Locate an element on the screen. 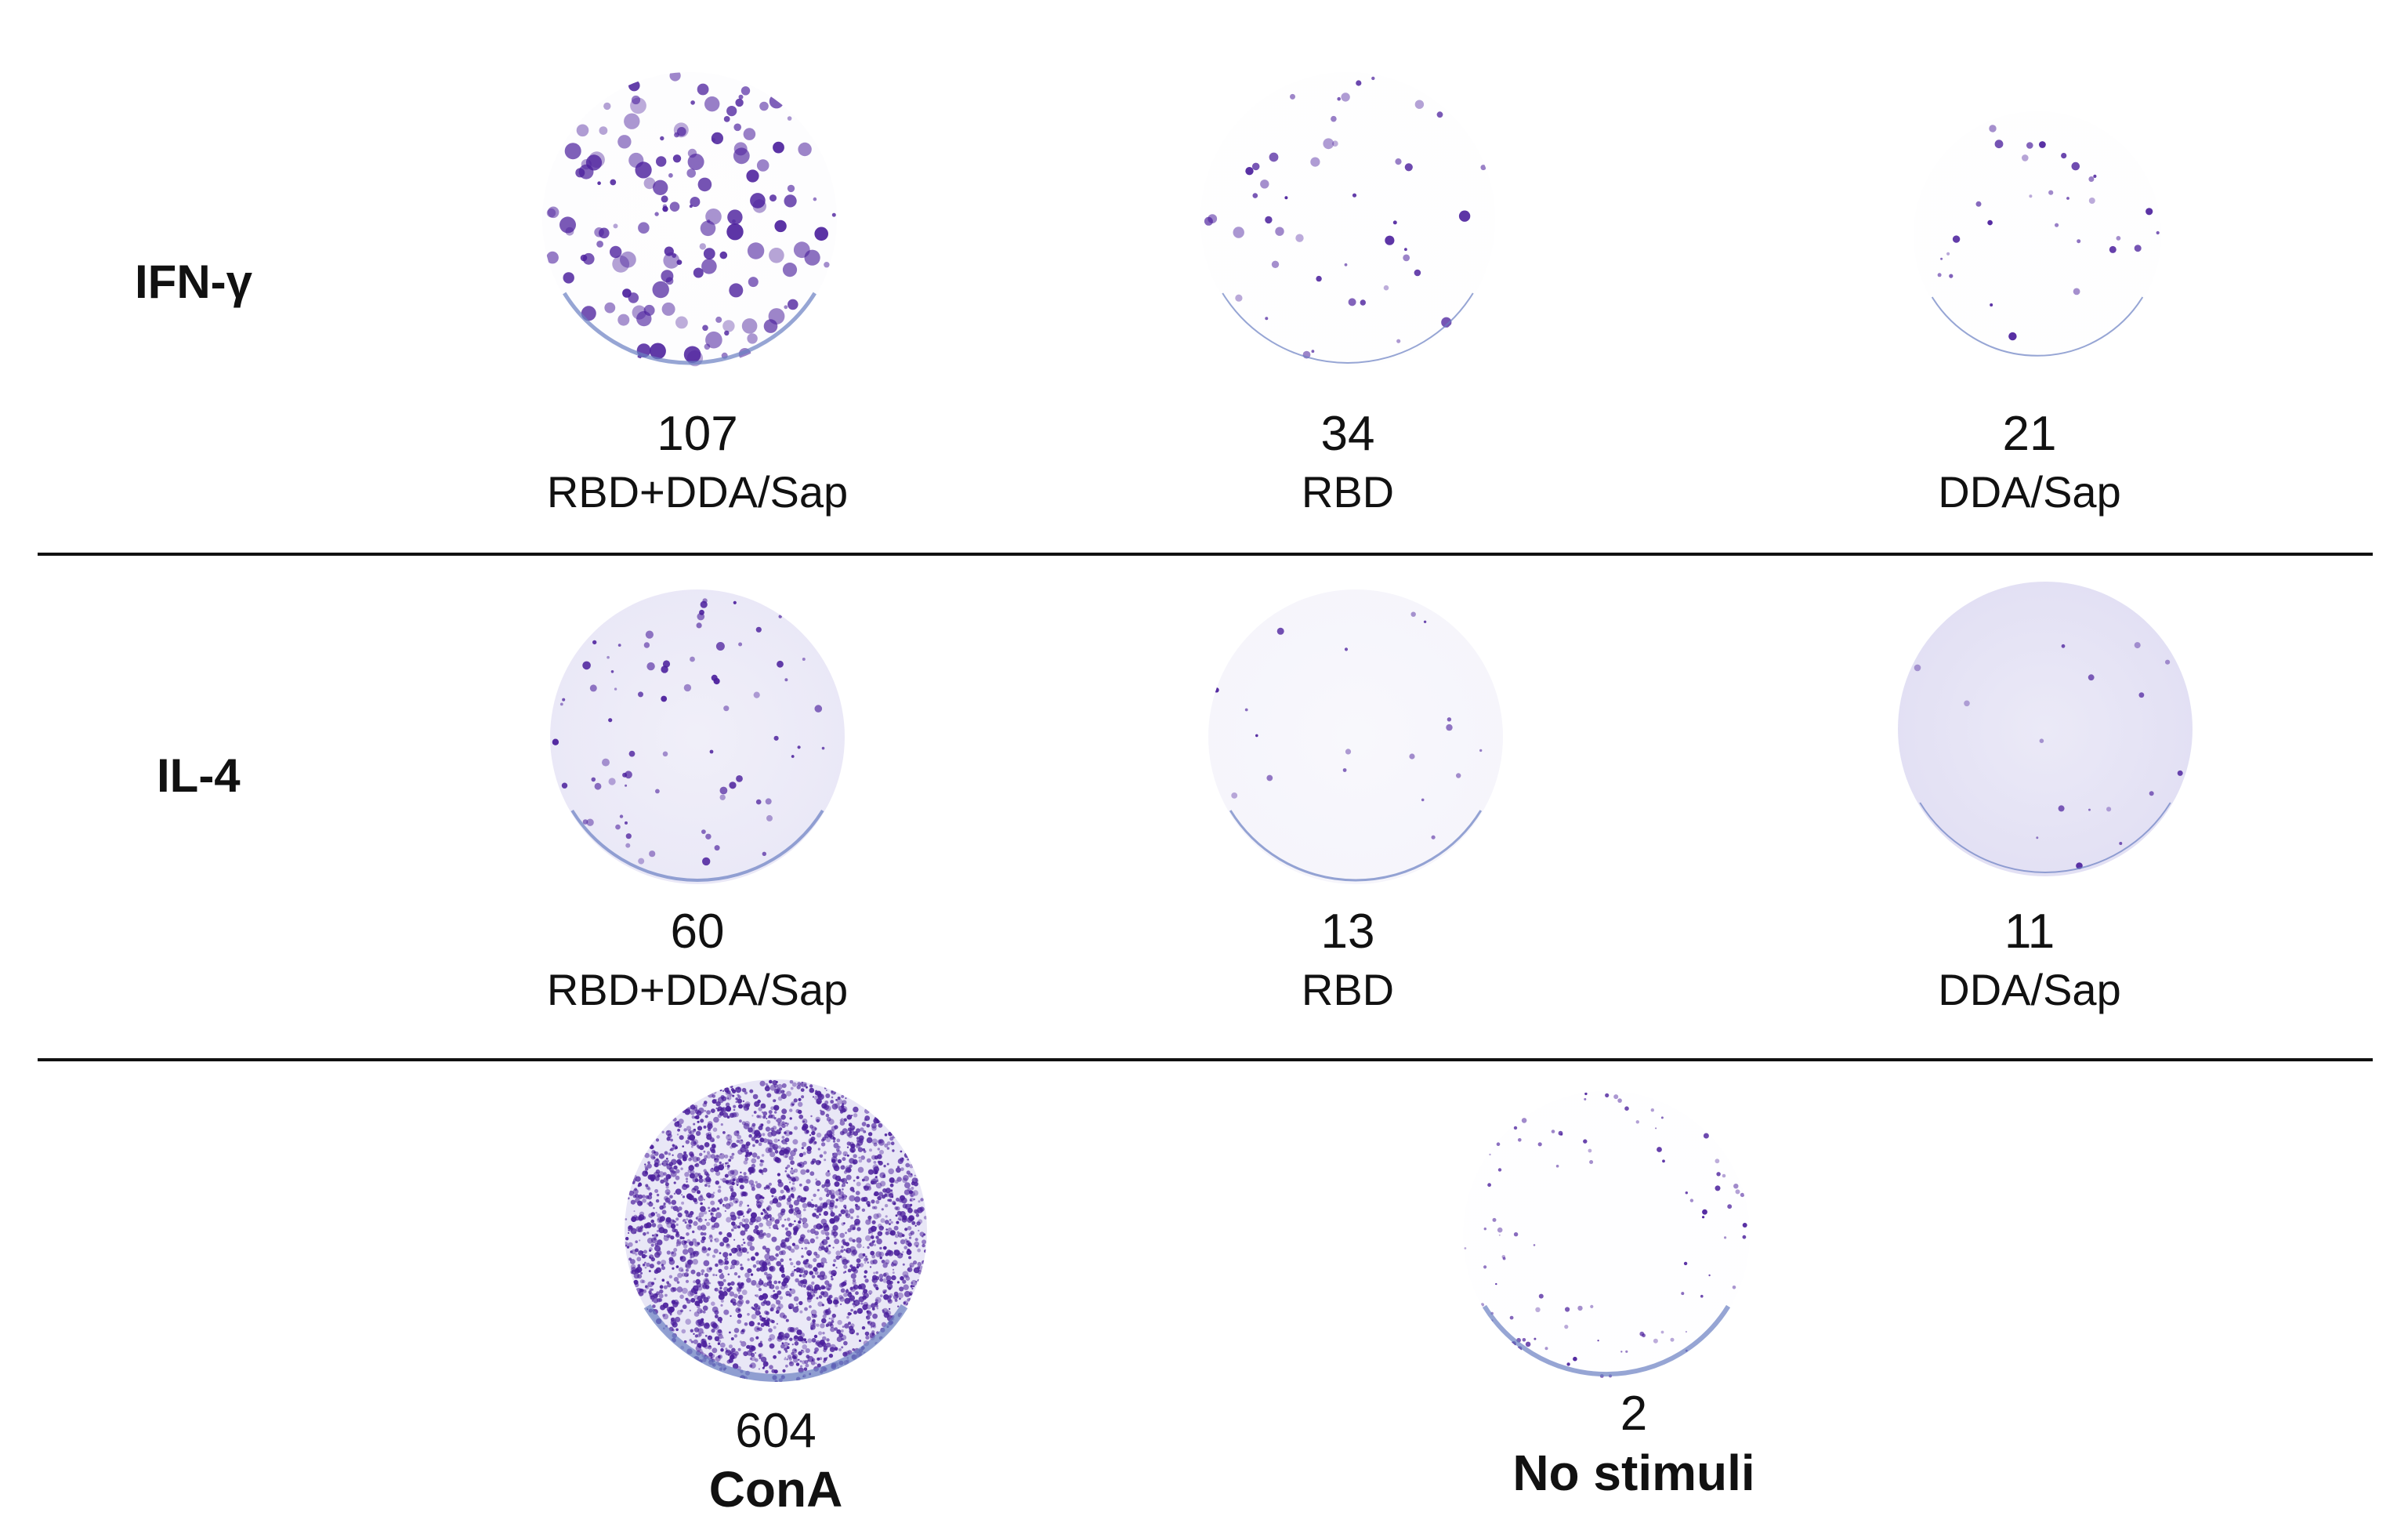 The width and height of the screenshot is (2408, 1534). spot-count: 11 is located at coordinates (2029, 932).